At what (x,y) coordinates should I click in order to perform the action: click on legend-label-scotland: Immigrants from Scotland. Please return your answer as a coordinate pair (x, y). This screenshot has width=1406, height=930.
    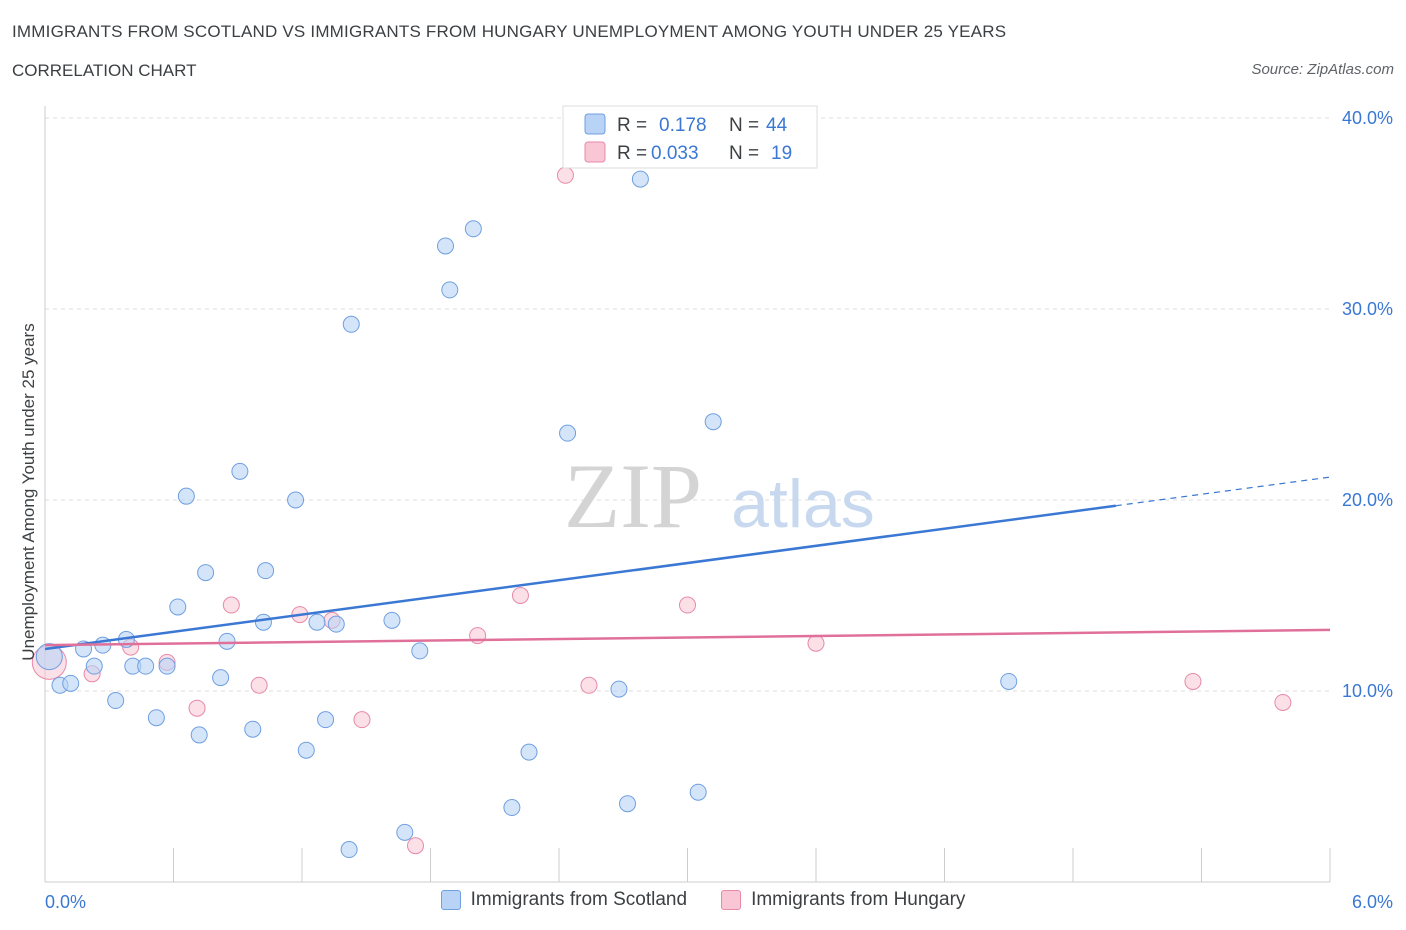
    Looking at the image, I should click on (579, 899).